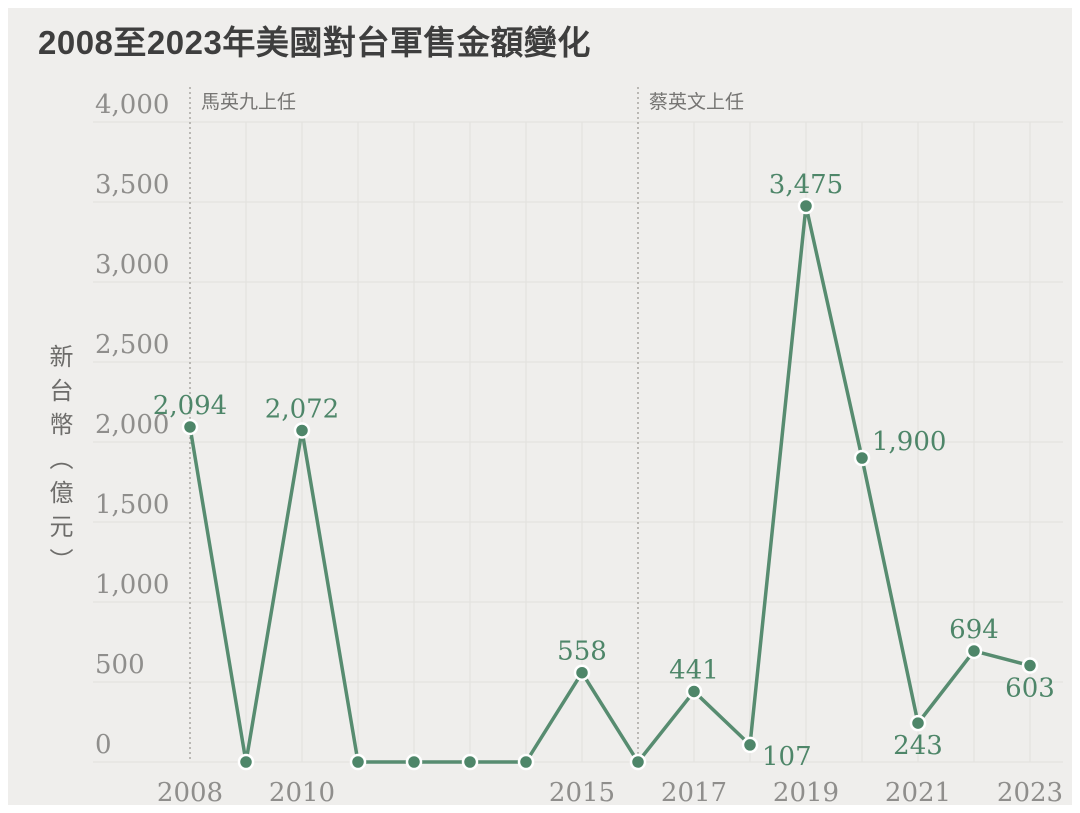  I want to click on y-tick-label: 3,500, so click(132, 185).